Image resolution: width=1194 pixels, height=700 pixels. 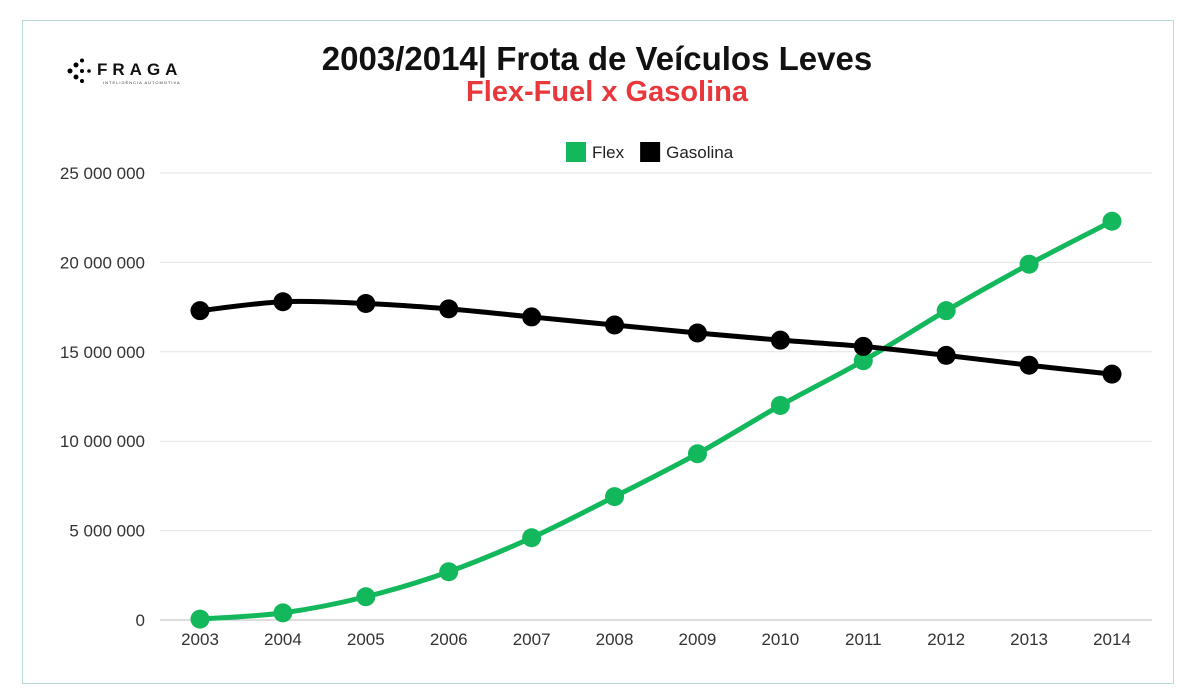 I want to click on y-tick-label: 25 000 000, so click(x=102, y=173).